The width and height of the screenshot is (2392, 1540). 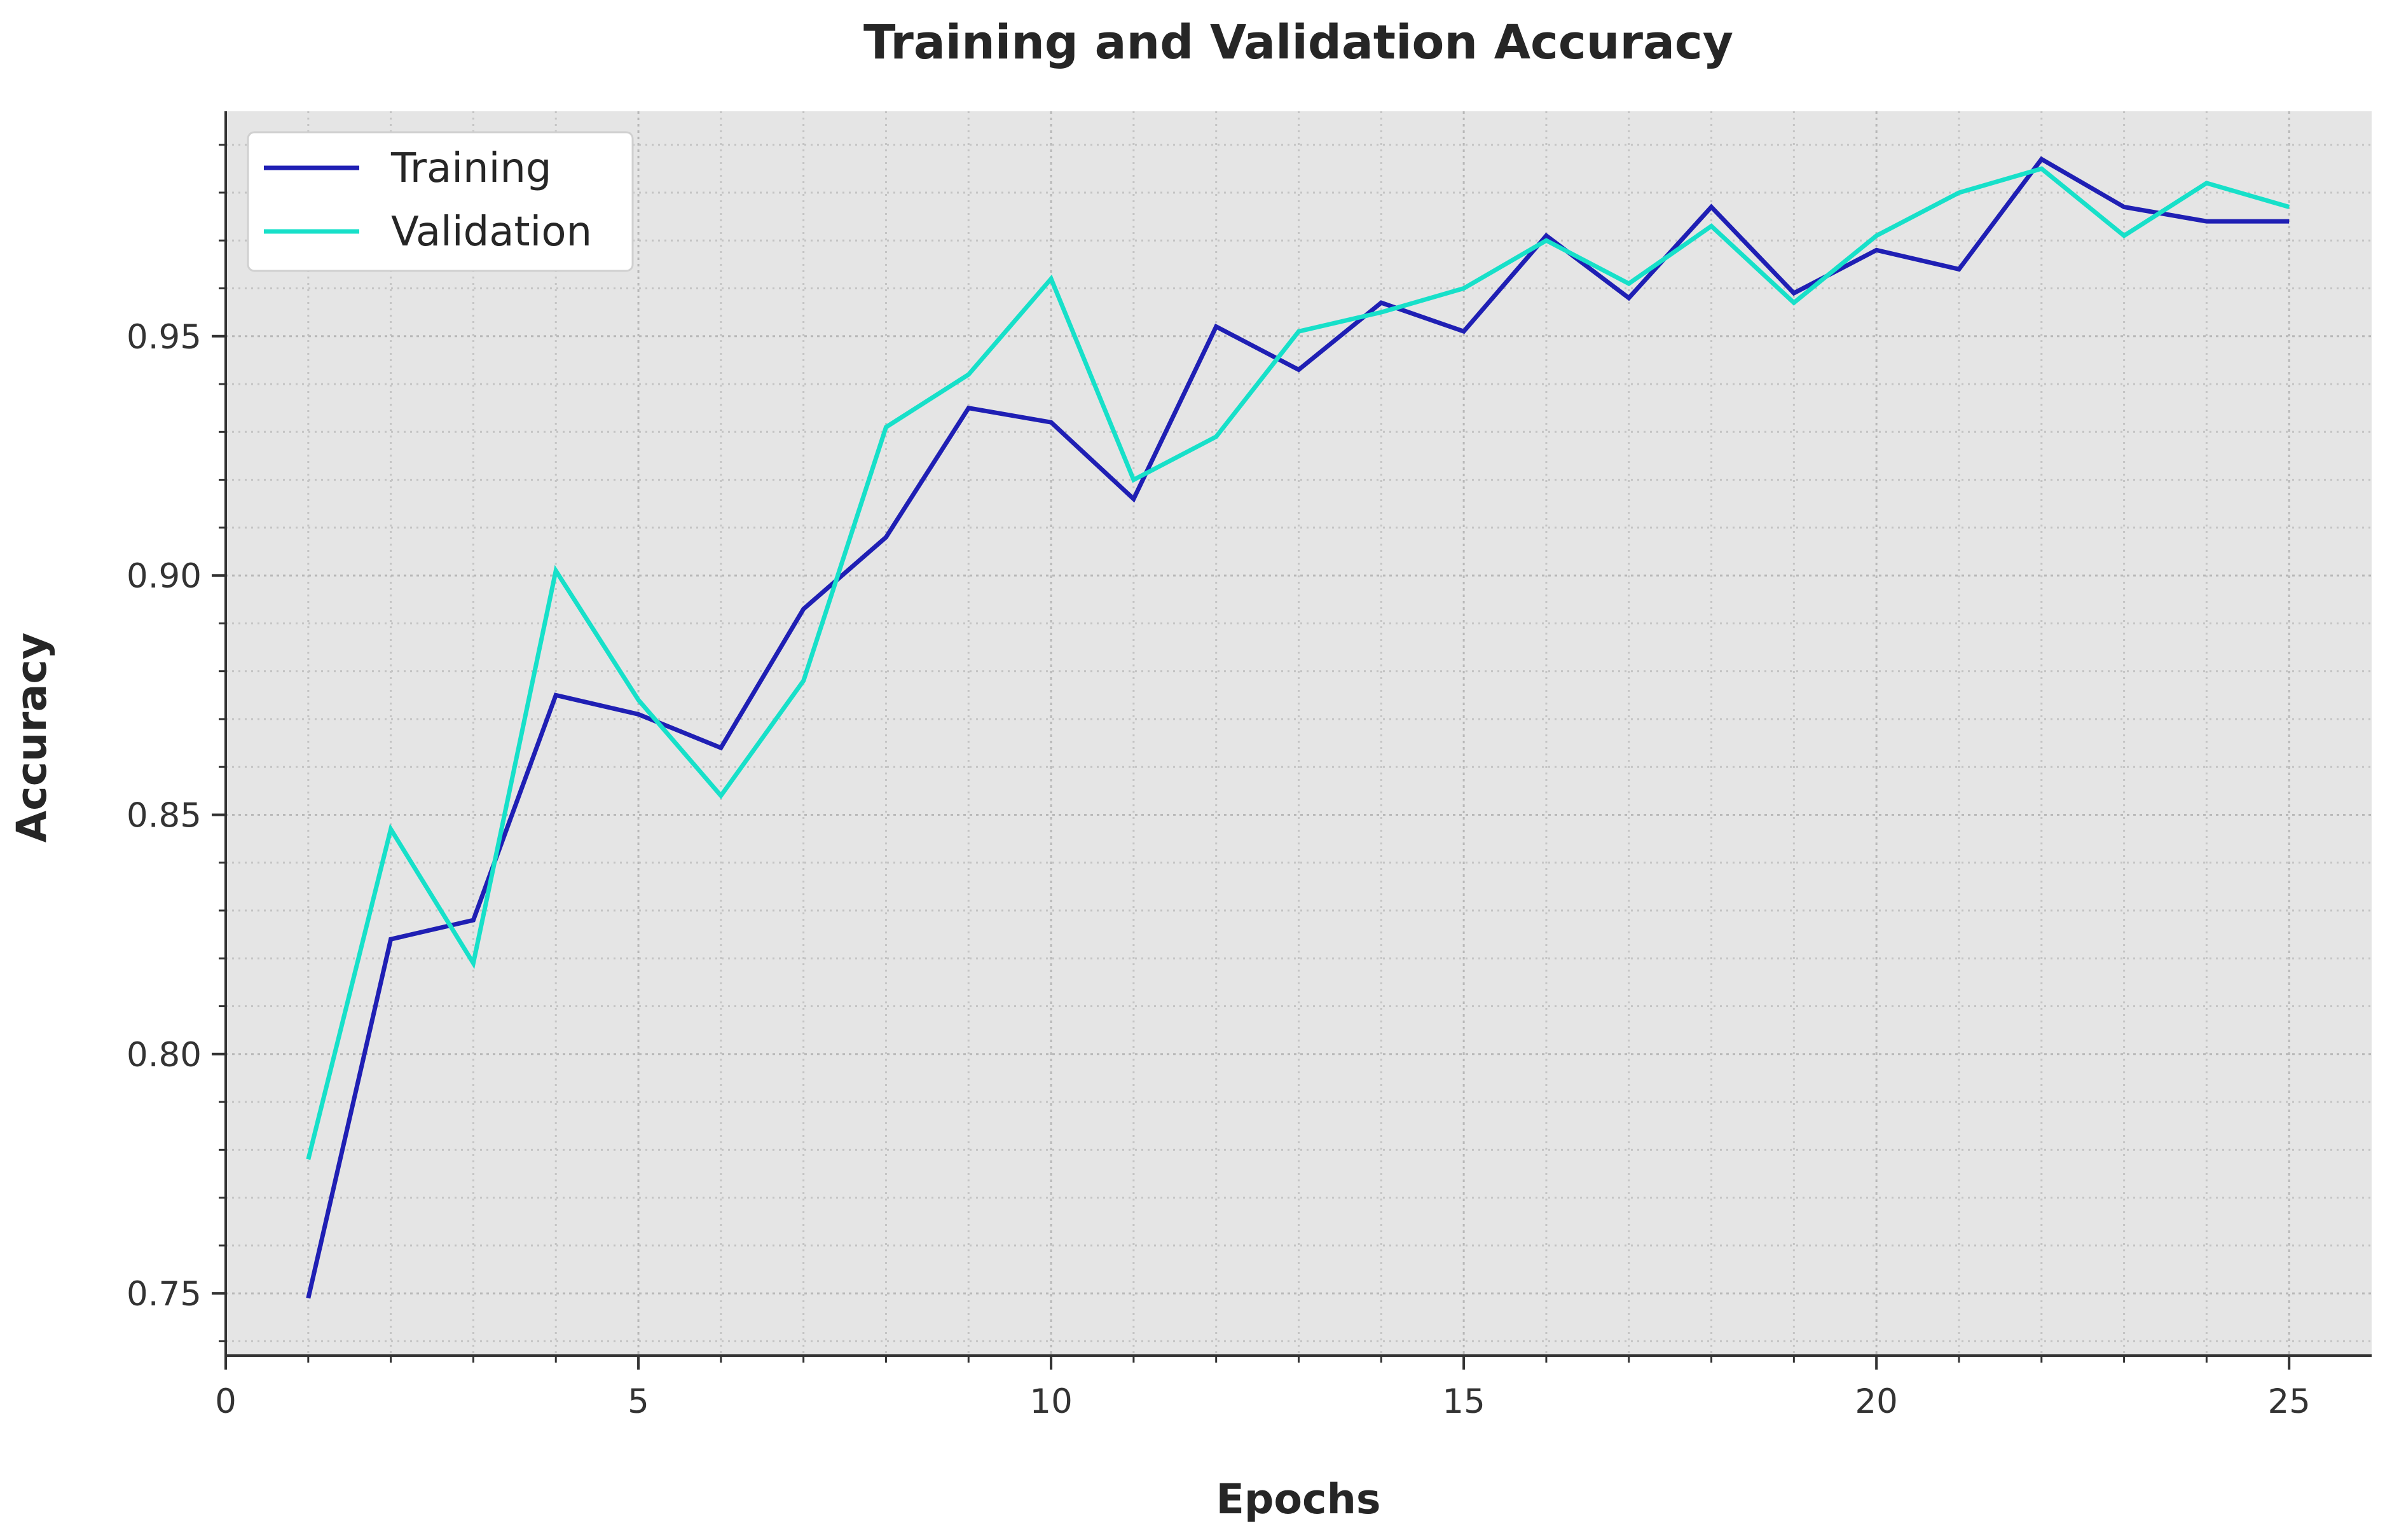 What do you see at coordinates (1463, 1401) in the screenshot?
I see `x-tick-label: 15` at bounding box center [1463, 1401].